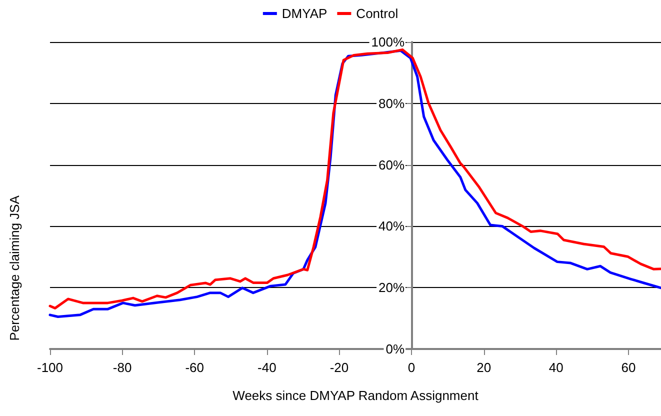  Describe the element at coordinates (484, 367) in the screenshot. I see `x-tick-label: 20` at that location.